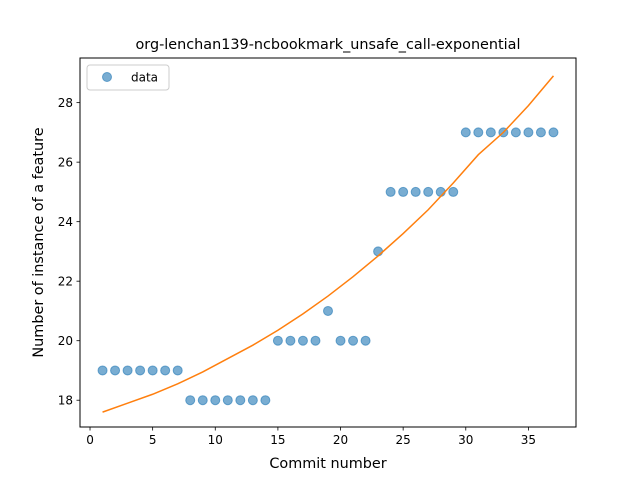 The width and height of the screenshot is (640, 480). Describe the element at coordinates (327, 464) in the screenshot. I see `x-axis-label: Commit number` at that location.